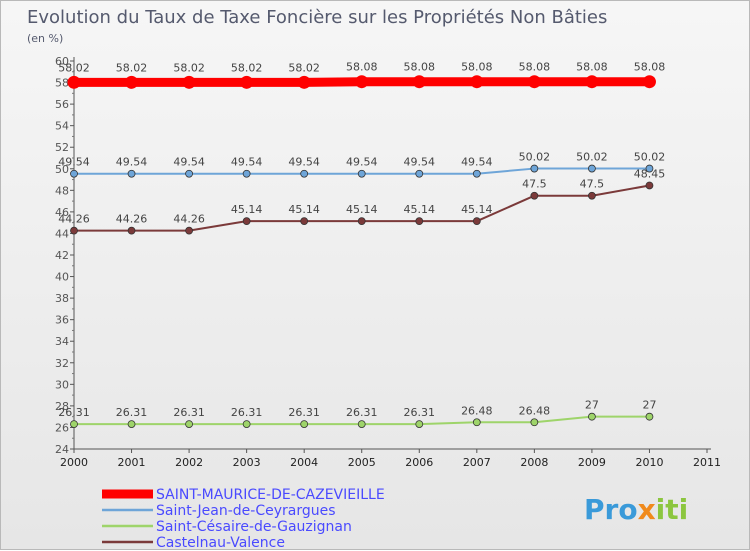 The height and width of the screenshot is (551, 750). I want to click on logo-part: Pro, so click(611, 509).